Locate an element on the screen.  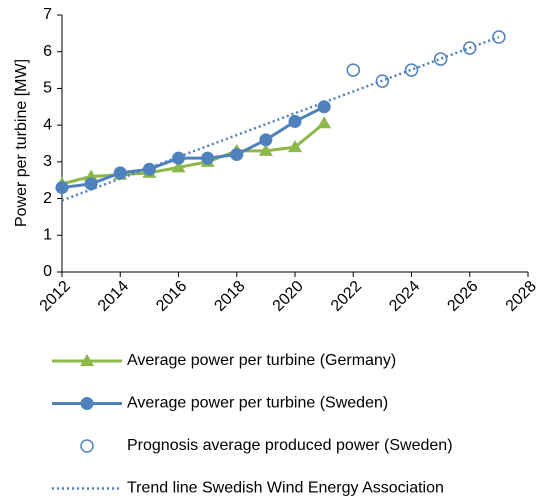
y-tick-label: 2 is located at coordinates (47, 198).